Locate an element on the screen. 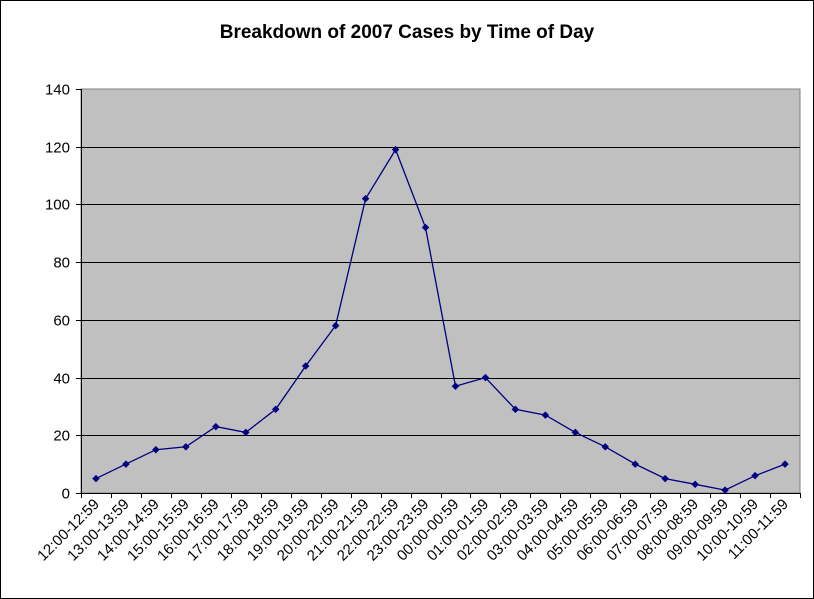 This screenshot has height=599, width=814. y-tick-label: 20 is located at coordinates (61, 436).